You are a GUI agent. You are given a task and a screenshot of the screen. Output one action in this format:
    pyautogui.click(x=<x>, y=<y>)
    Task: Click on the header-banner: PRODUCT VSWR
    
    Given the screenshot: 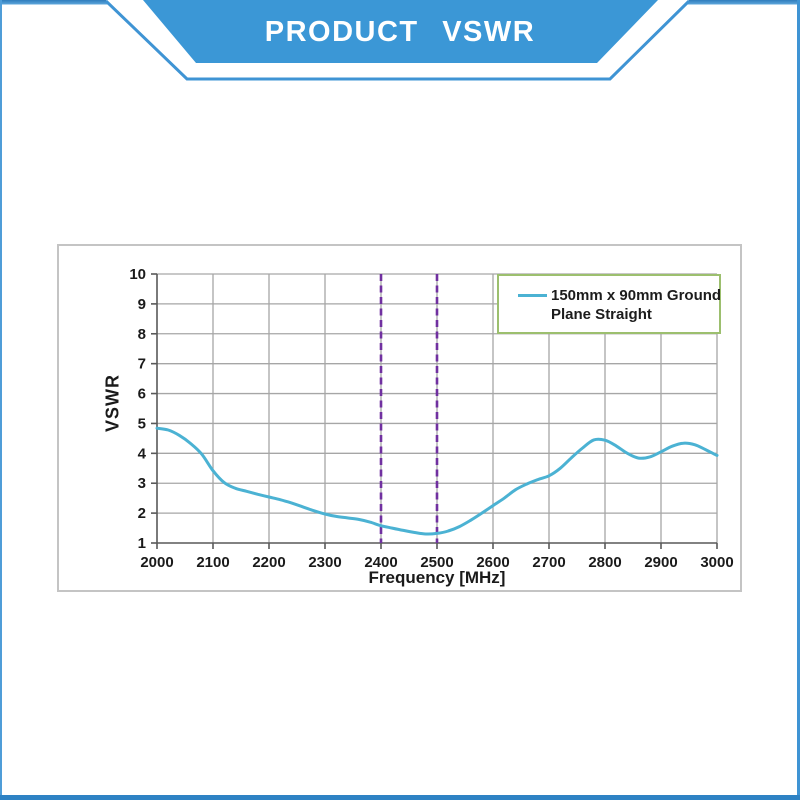 What is the action you would take?
    pyautogui.click(x=400, y=46)
    